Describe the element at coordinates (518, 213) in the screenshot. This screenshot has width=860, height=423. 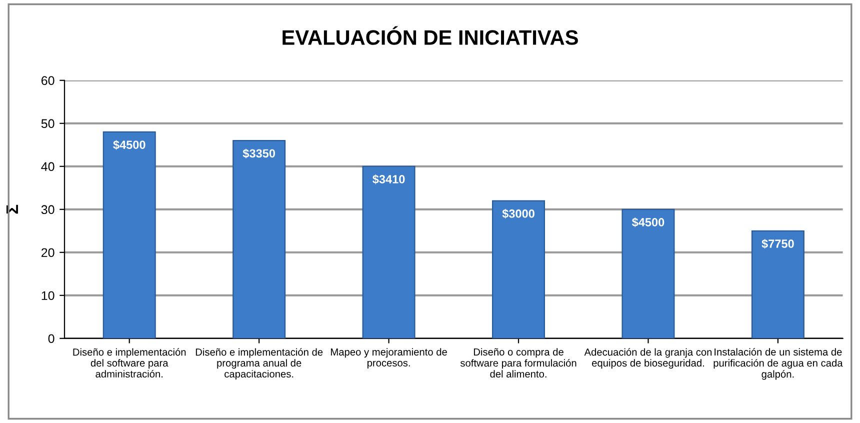
I see `annotation: $3000` at that location.